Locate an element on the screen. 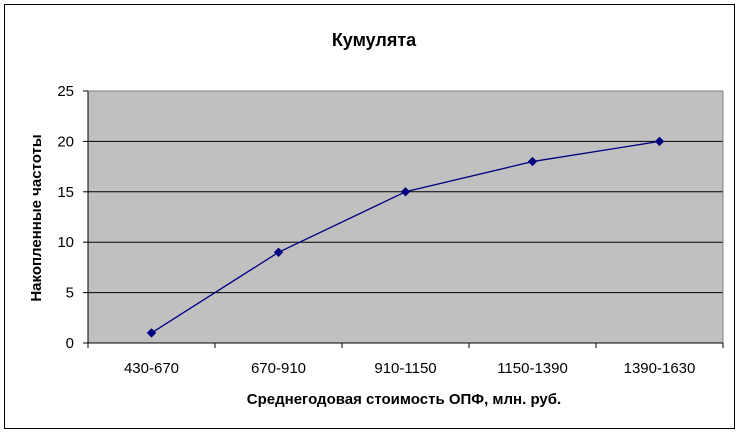 The image size is (742, 436). x-tick-label: 910-1150 is located at coordinates (405, 368).